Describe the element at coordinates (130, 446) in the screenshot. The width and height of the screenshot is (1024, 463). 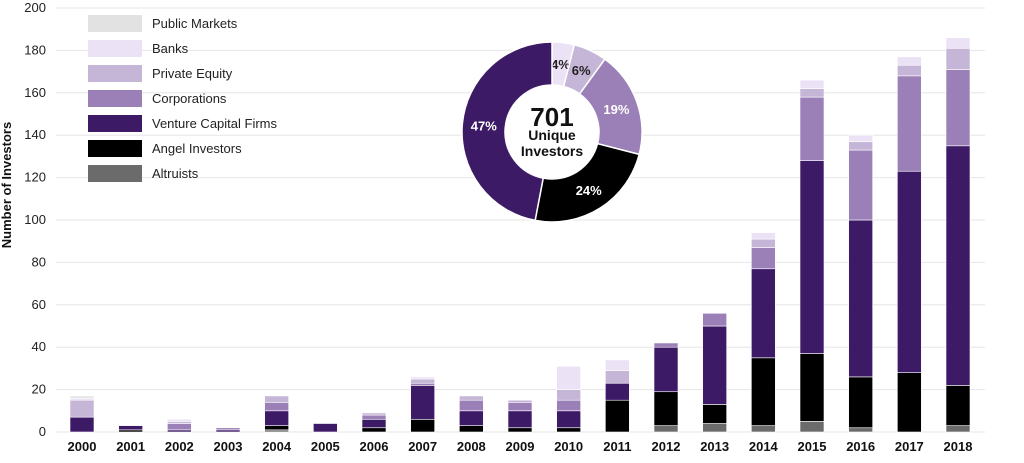
I see `x-tick-label: 2001` at that location.